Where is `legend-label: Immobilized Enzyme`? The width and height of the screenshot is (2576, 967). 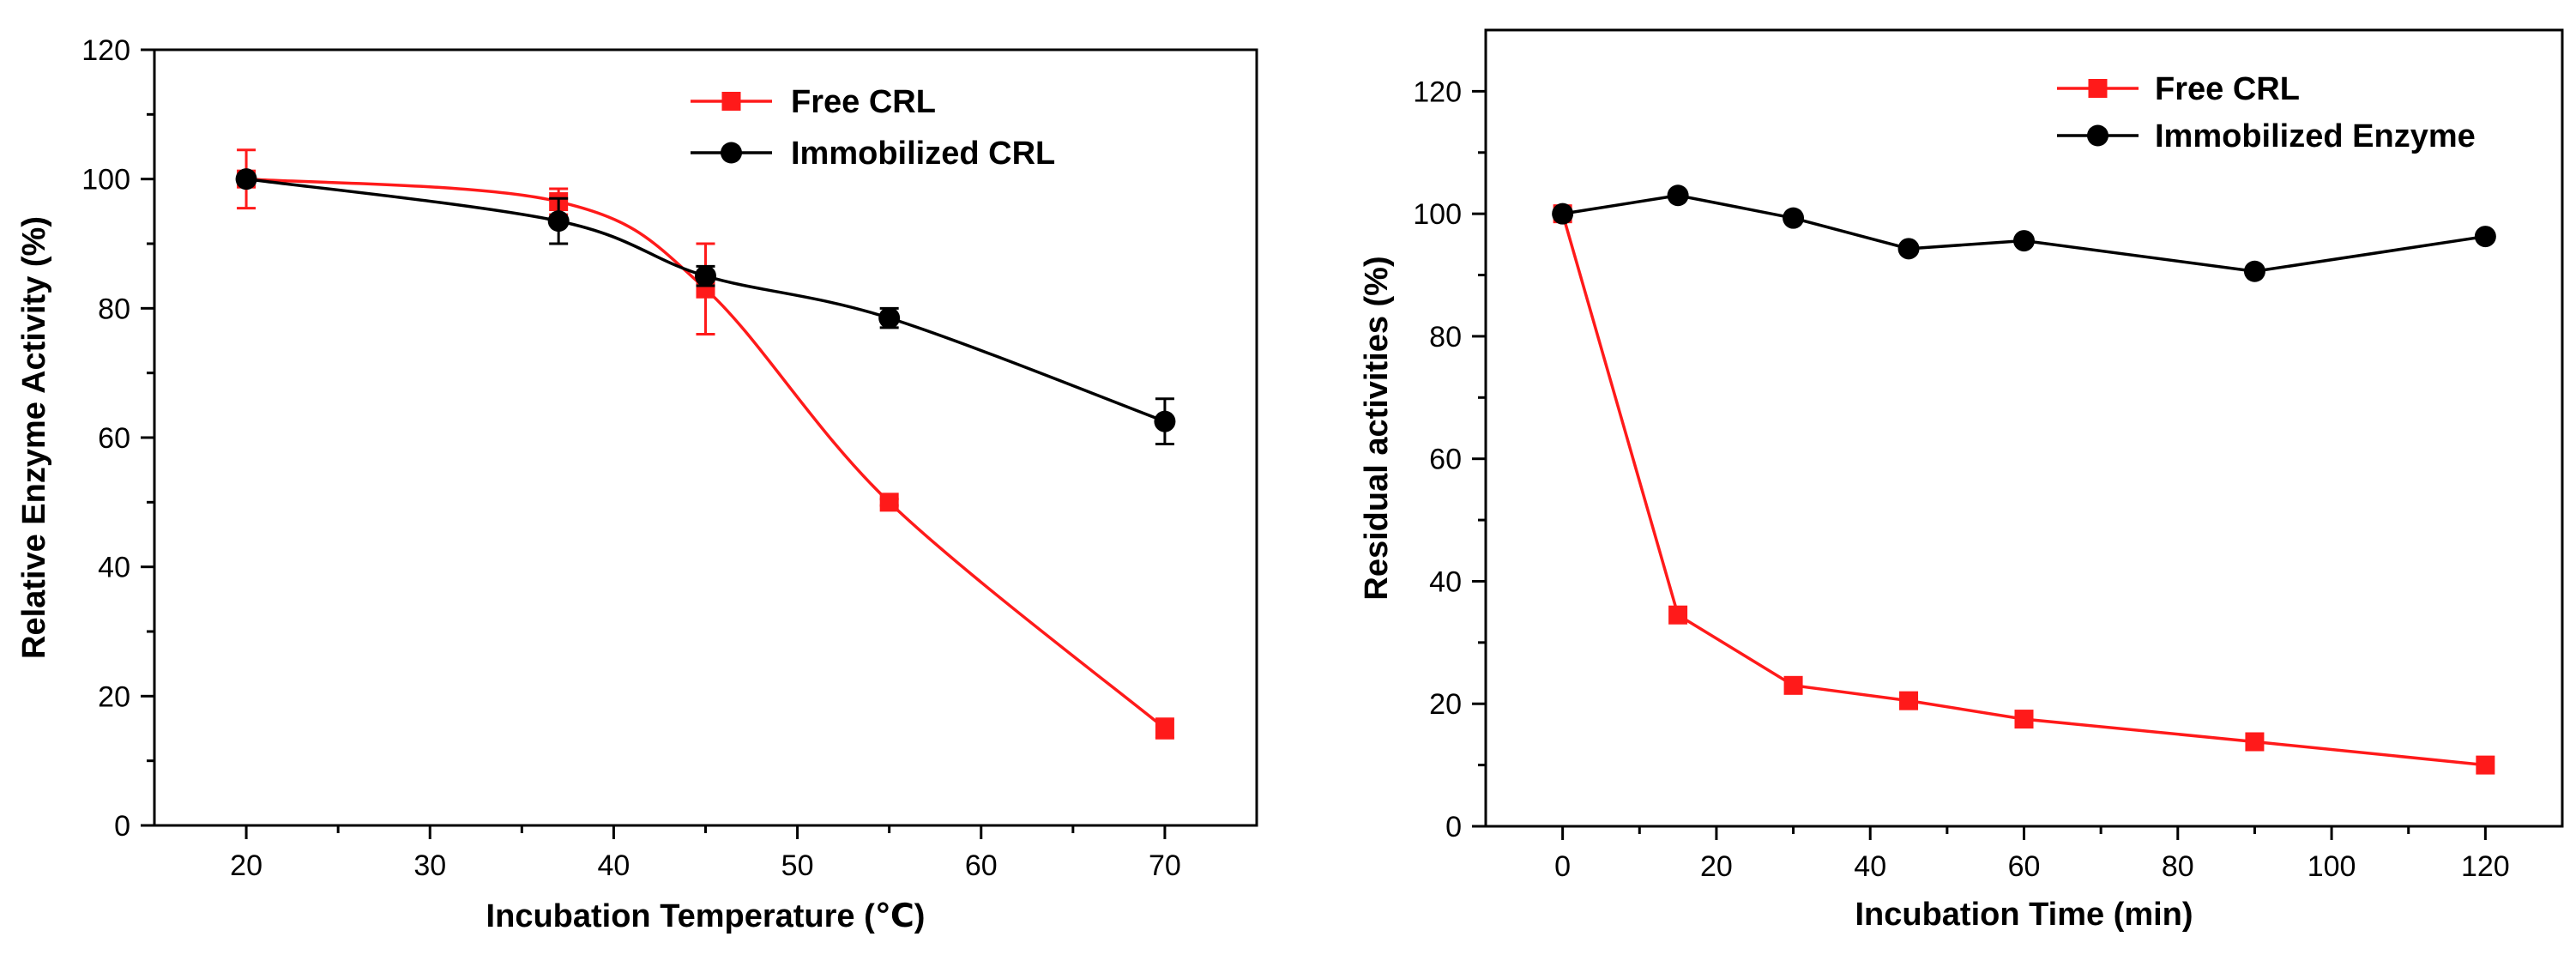 legend-label: Immobilized Enzyme is located at coordinates (2315, 136).